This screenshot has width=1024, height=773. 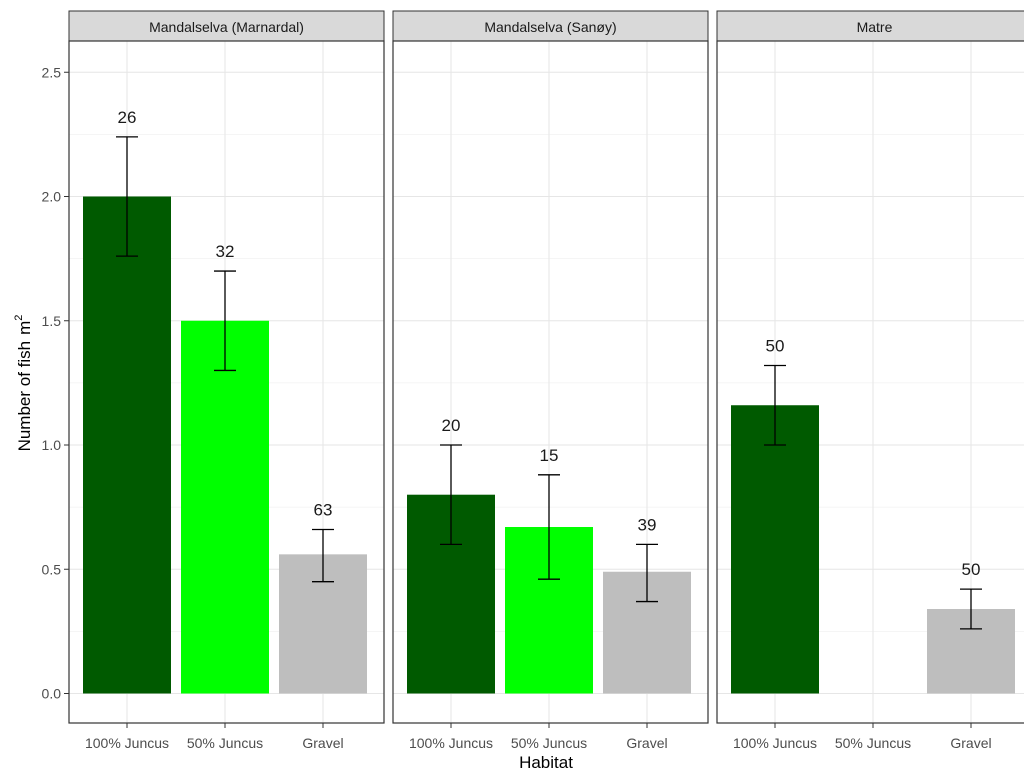 I want to click on y-axis-title-main: Number of fish, so click(x=24, y=396).